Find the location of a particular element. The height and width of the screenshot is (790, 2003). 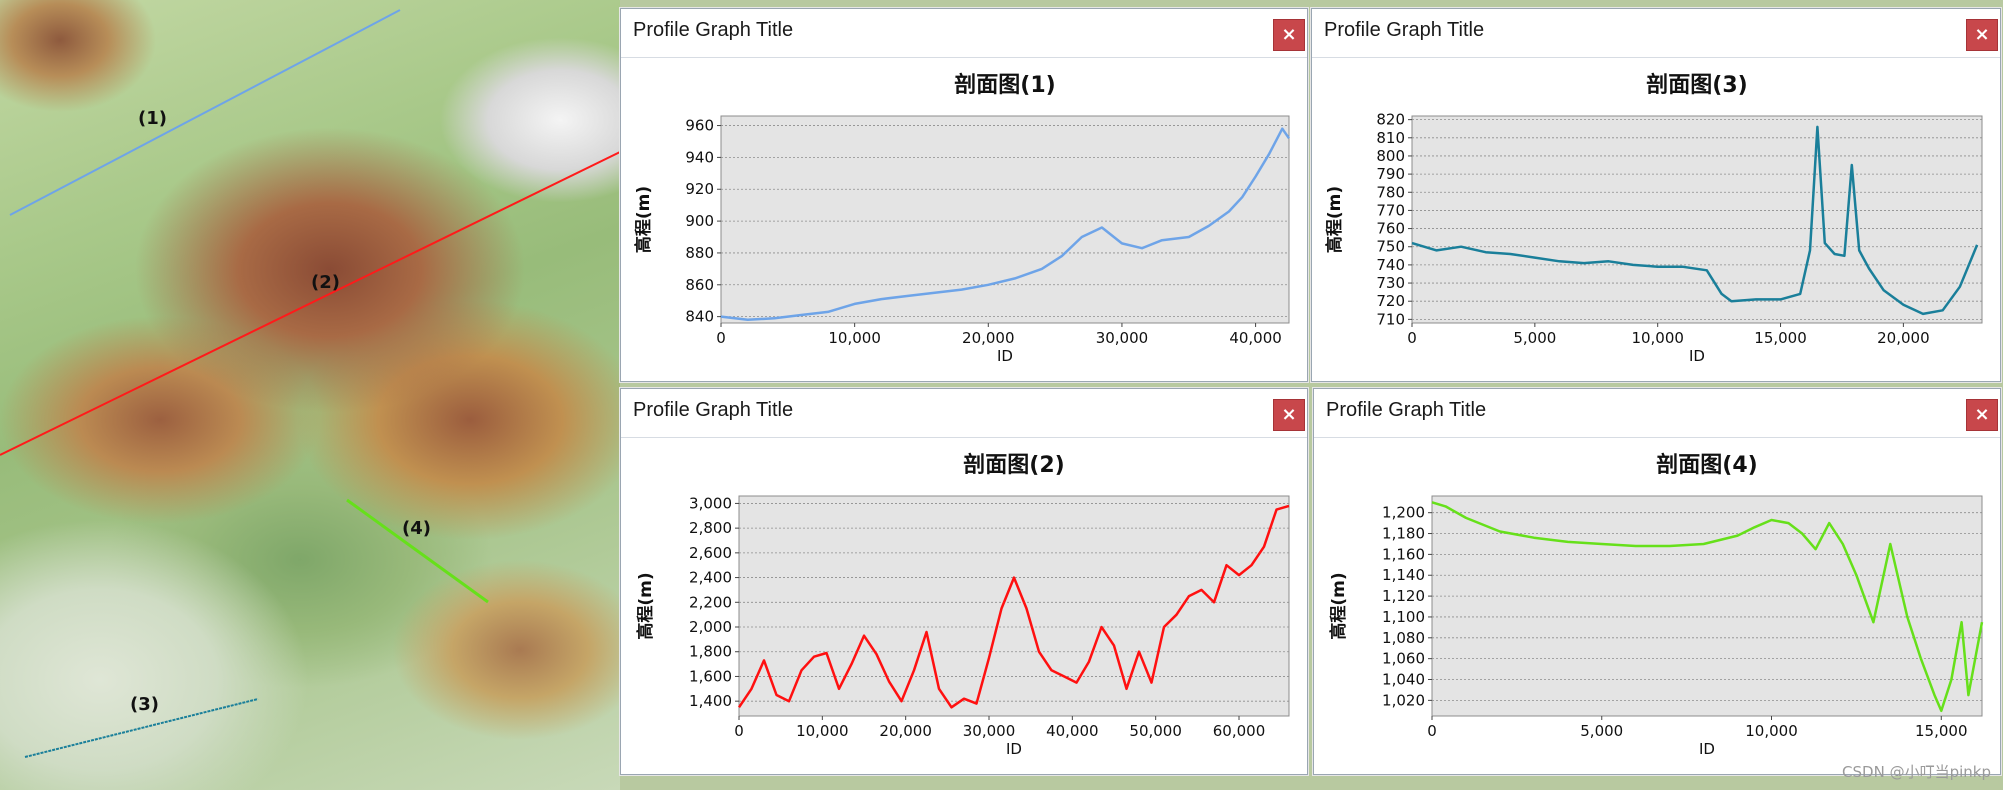

x-tick-label: 60,000 is located at coordinates (1239, 731).